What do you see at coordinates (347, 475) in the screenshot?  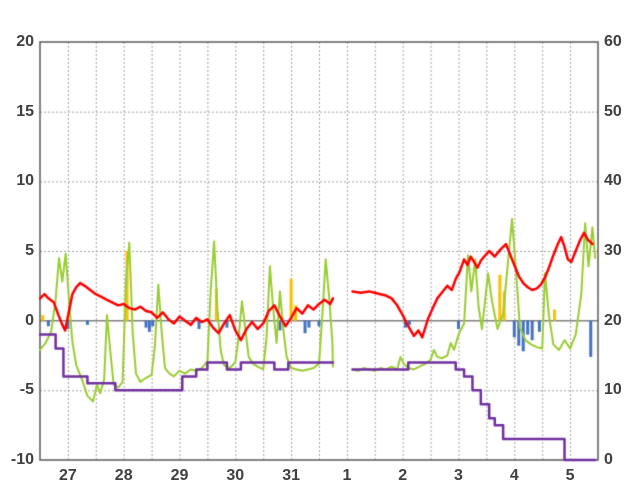 I see `x-axis-tick: 1` at bounding box center [347, 475].